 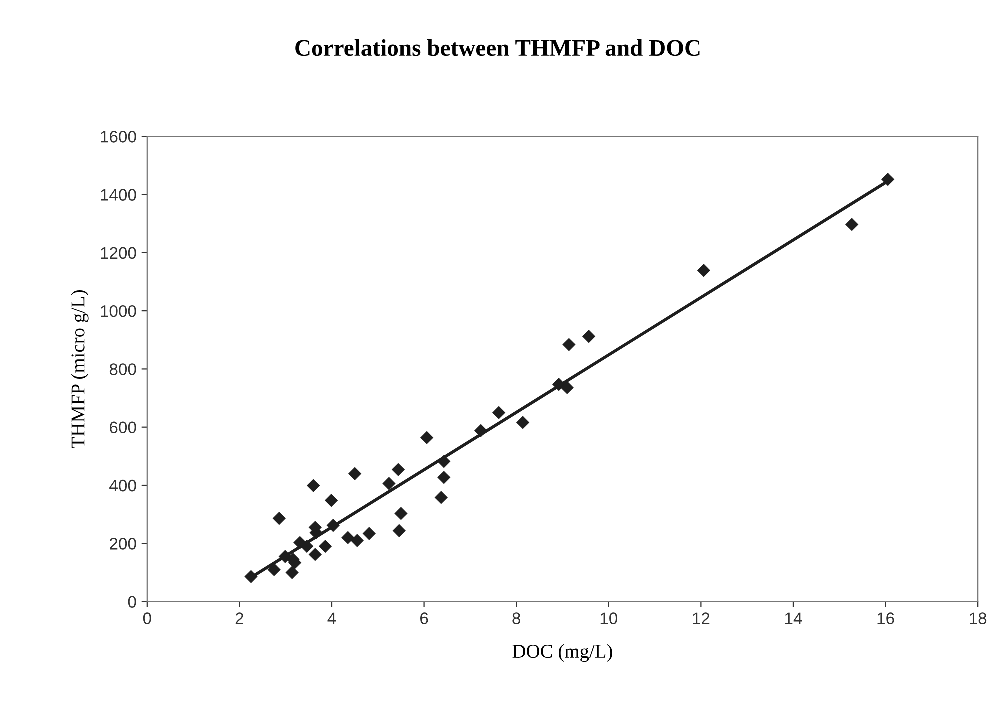 What do you see at coordinates (240, 618) in the screenshot?
I see `x-tick-label: 2` at bounding box center [240, 618].